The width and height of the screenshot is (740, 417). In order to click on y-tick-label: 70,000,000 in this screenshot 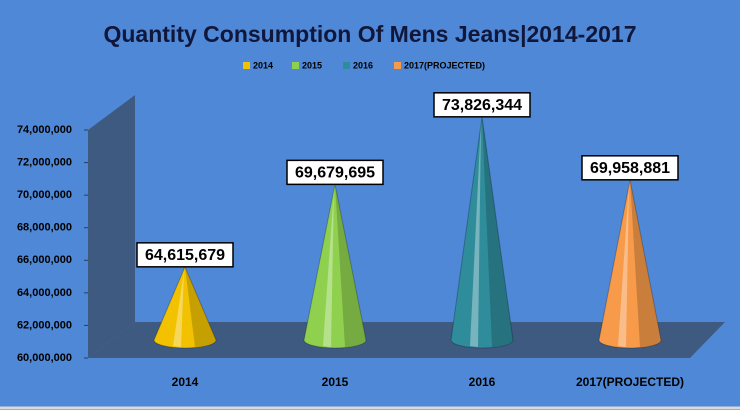, I will do `click(44, 195)`.